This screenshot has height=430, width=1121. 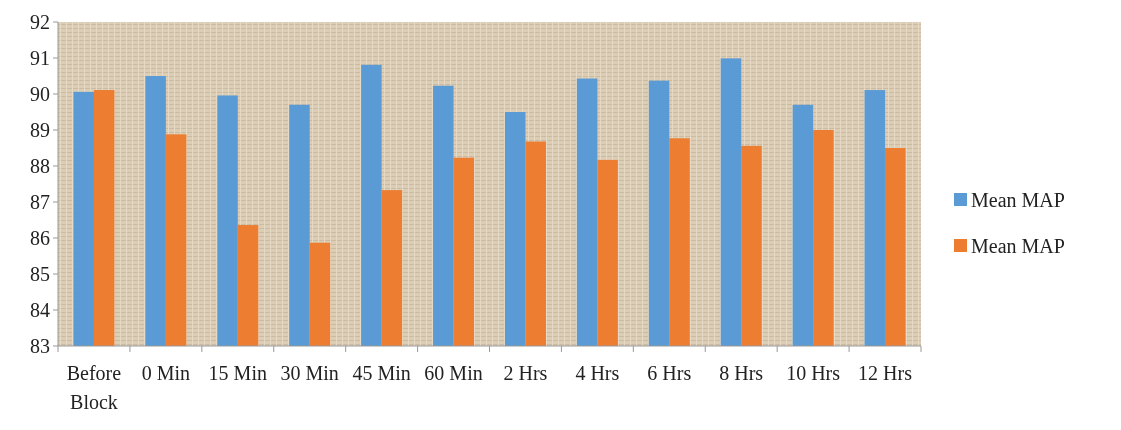 What do you see at coordinates (525, 373) in the screenshot?
I see `x-tick-label: 2 Hrs` at bounding box center [525, 373].